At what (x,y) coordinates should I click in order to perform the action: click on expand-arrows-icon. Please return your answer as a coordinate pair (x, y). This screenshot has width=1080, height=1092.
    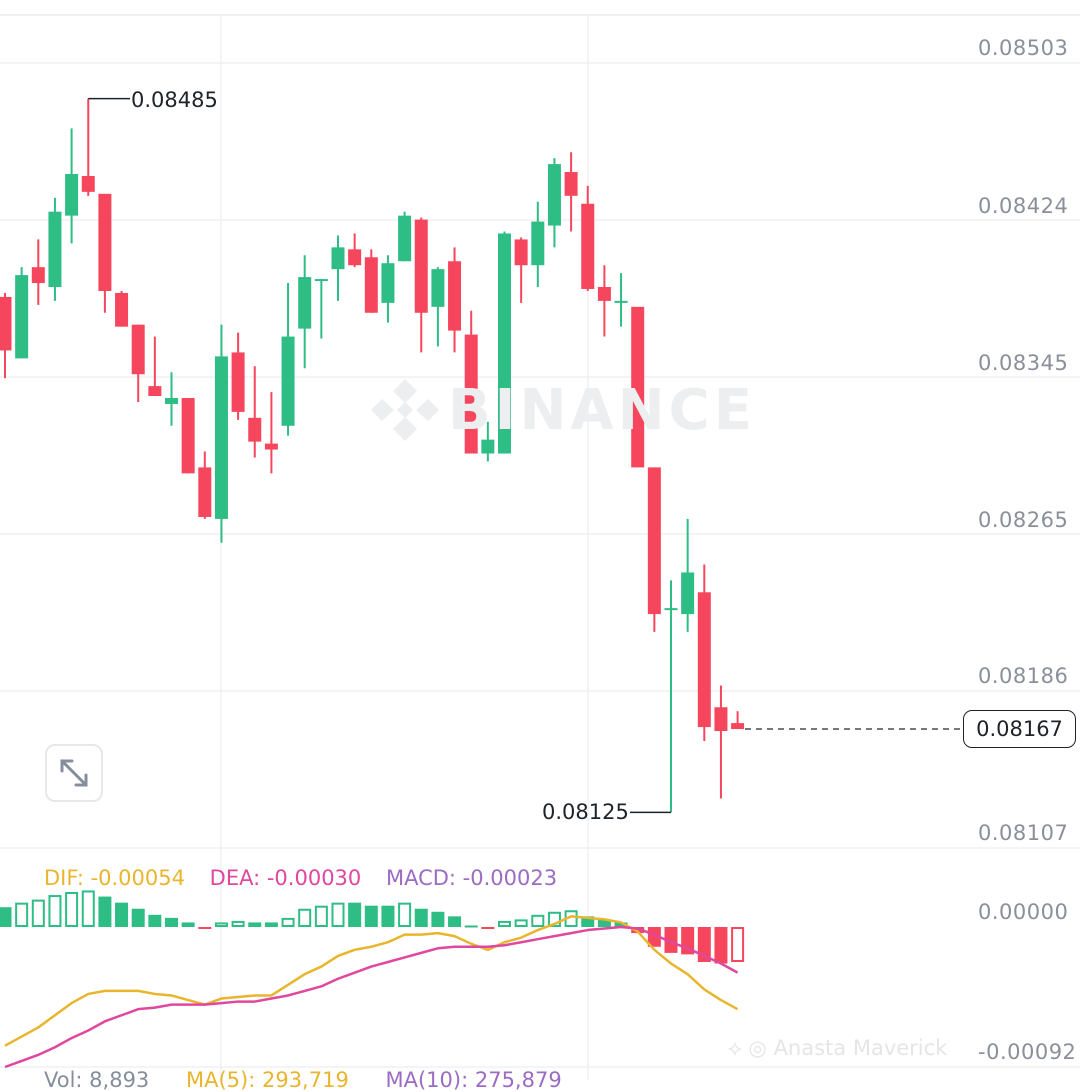
    Looking at the image, I should click on (74, 773).